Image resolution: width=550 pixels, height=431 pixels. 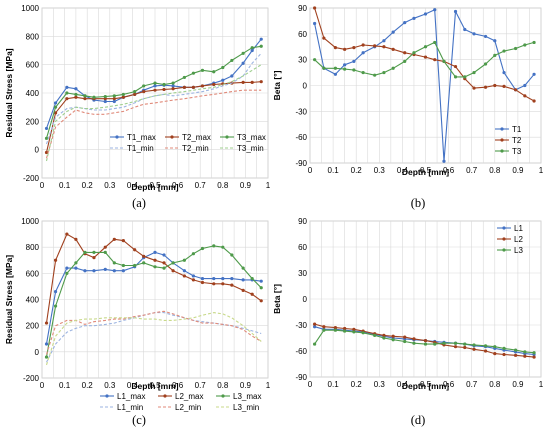 What do you see at coordinates (33, 273) in the screenshot?
I see `y-tick-label: 600` at bounding box center [33, 273].